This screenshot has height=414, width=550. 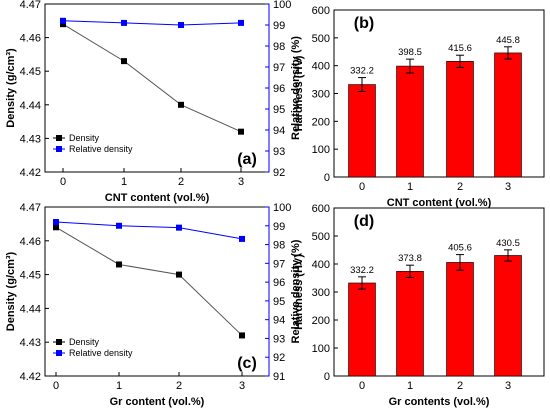 What do you see at coordinates (460, 248) in the screenshot?
I see `data-label: 405.6` at bounding box center [460, 248].